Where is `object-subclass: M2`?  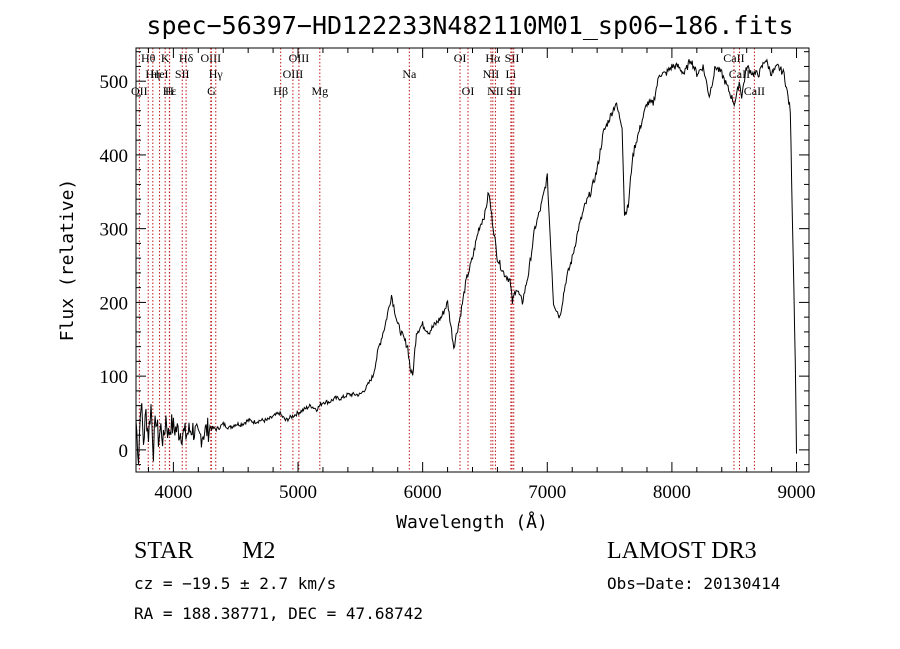
object-subclass: M2 is located at coordinates (259, 551).